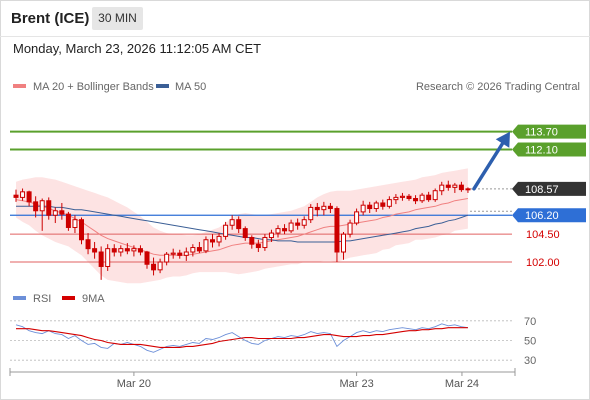 The width and height of the screenshot is (590, 400). What do you see at coordinates (498, 87) in the screenshot?
I see `watermark-text: Research © 2026 Trading Central` at bounding box center [498, 87].